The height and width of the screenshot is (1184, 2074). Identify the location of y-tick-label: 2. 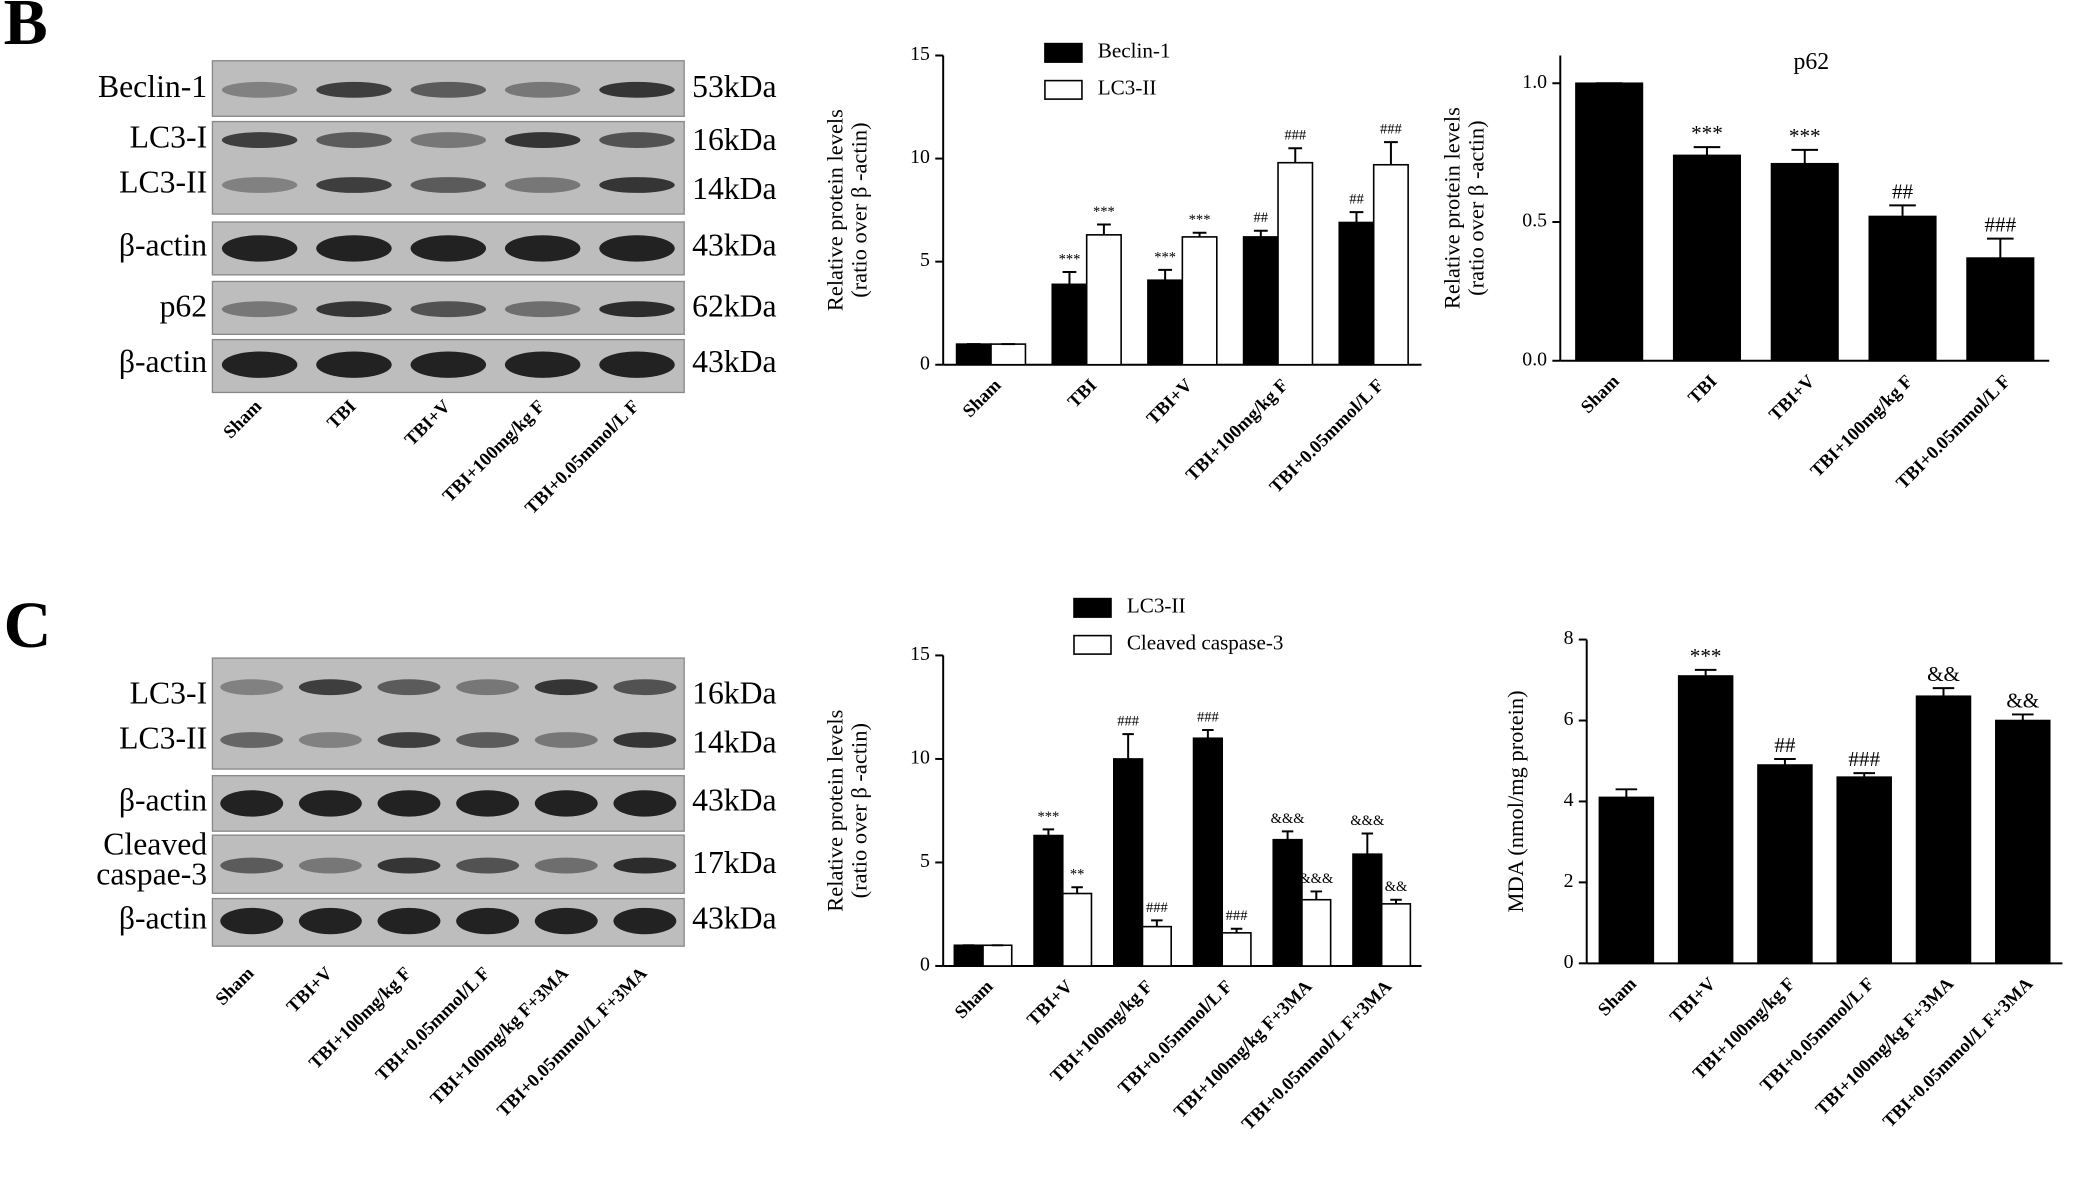
(1569, 881).